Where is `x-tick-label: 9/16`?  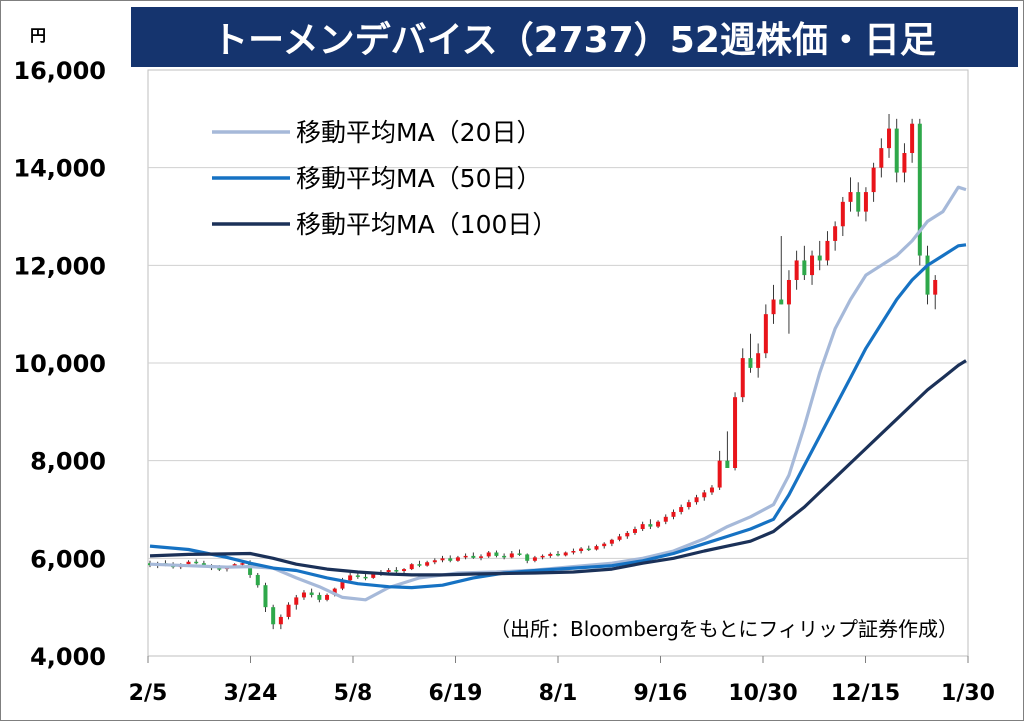 x-tick-label: 9/16 is located at coordinates (661, 693).